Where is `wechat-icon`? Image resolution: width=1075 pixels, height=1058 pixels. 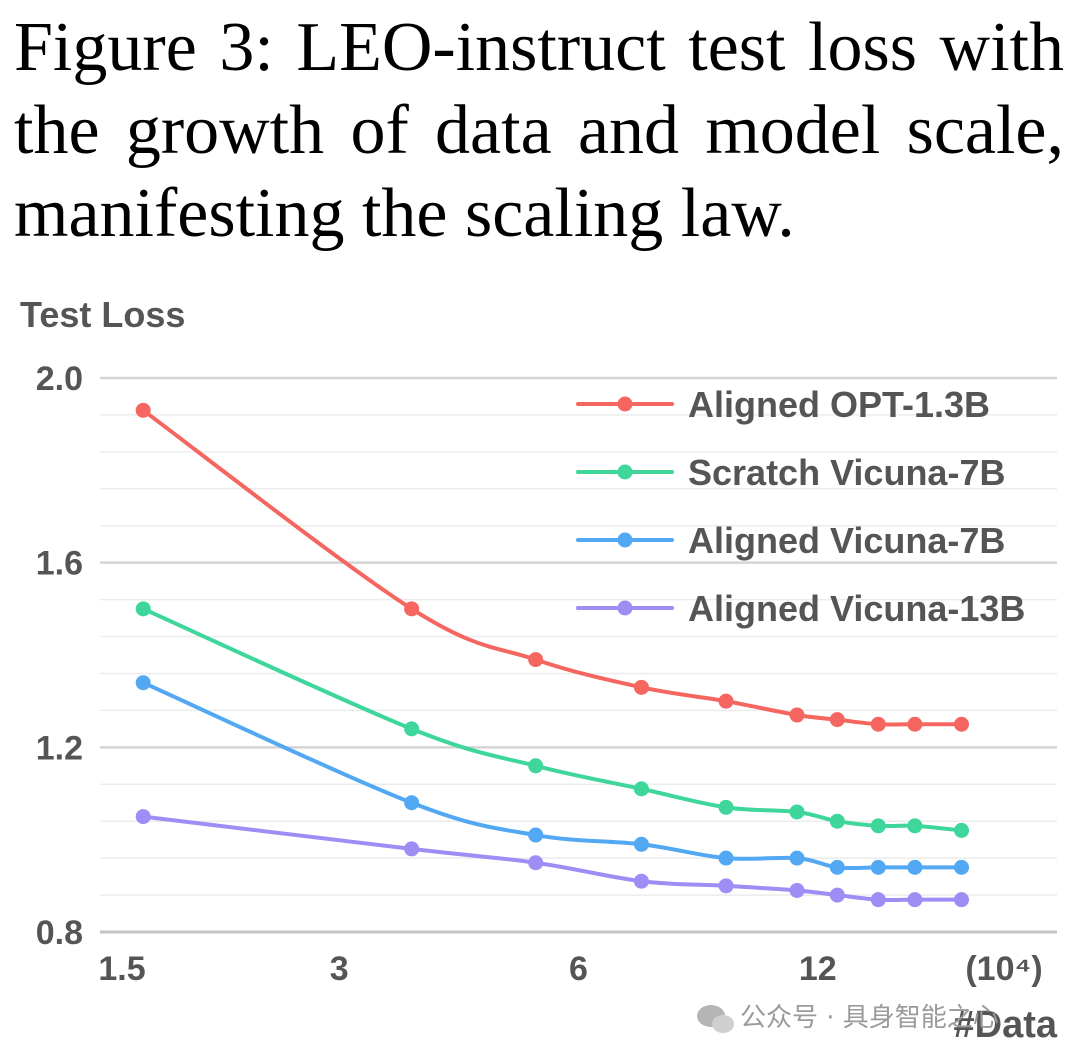 wechat-icon is located at coordinates (715, 1019).